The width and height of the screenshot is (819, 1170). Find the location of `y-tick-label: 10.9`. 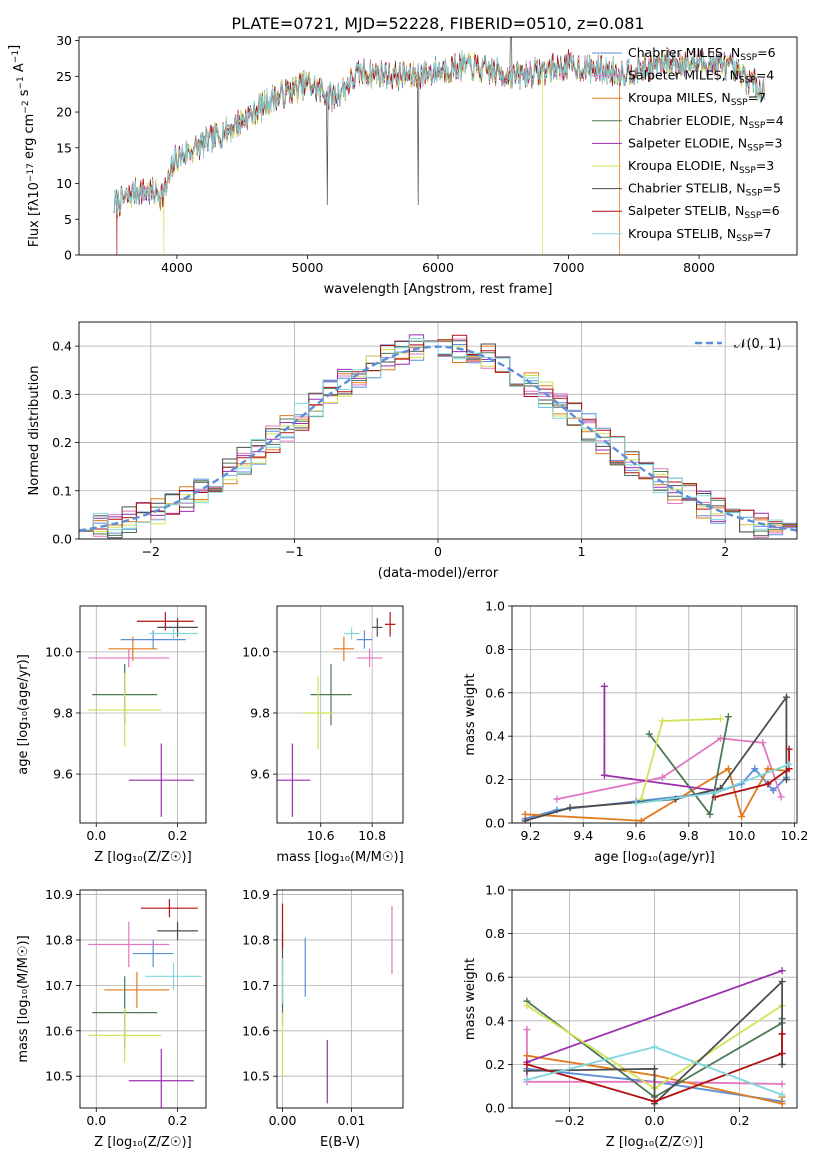

y-tick-label: 10.9 is located at coordinates (59, 894).